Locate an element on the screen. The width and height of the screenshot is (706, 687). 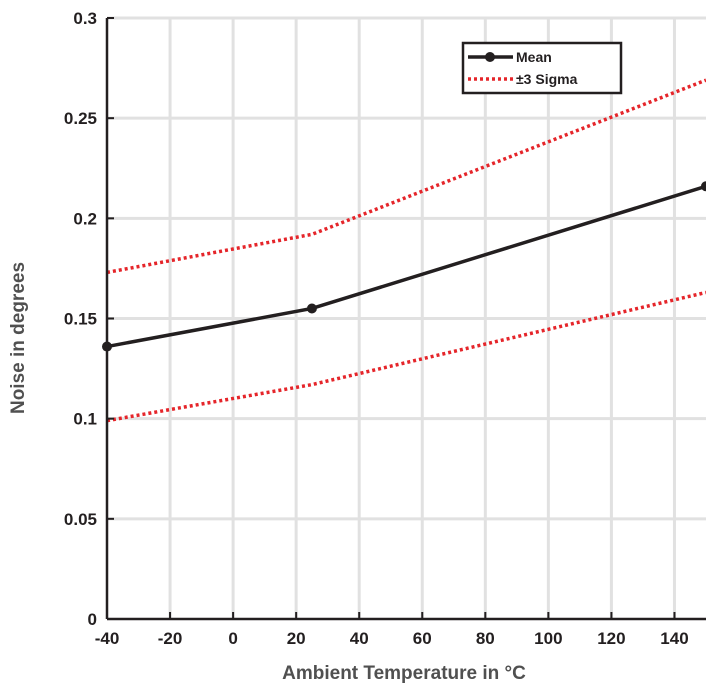
x-tick-label: 120 is located at coordinates (611, 638).